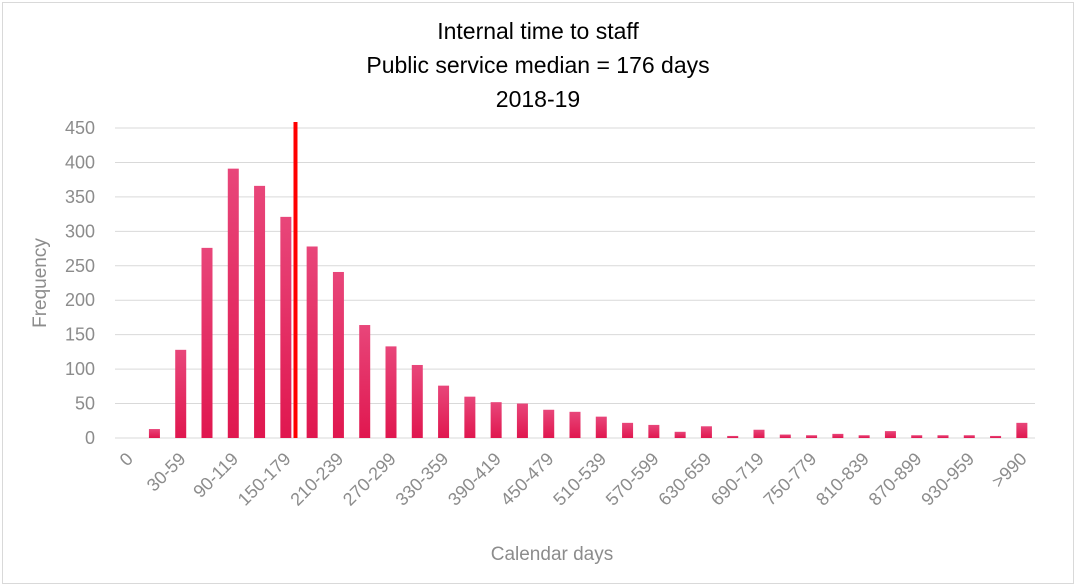  Describe the element at coordinates (40, 283) in the screenshot. I see `y-axis-title: Frequency` at that location.